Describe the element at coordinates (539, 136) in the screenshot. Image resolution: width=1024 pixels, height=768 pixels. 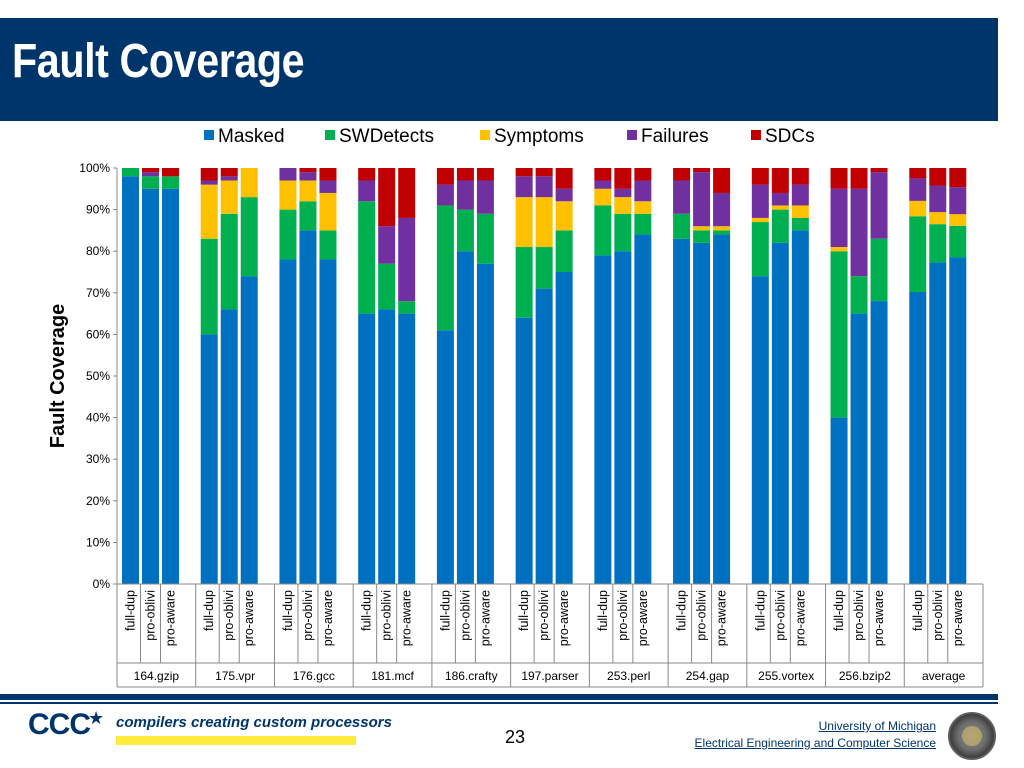
I see `legend-label: Symptoms` at that location.